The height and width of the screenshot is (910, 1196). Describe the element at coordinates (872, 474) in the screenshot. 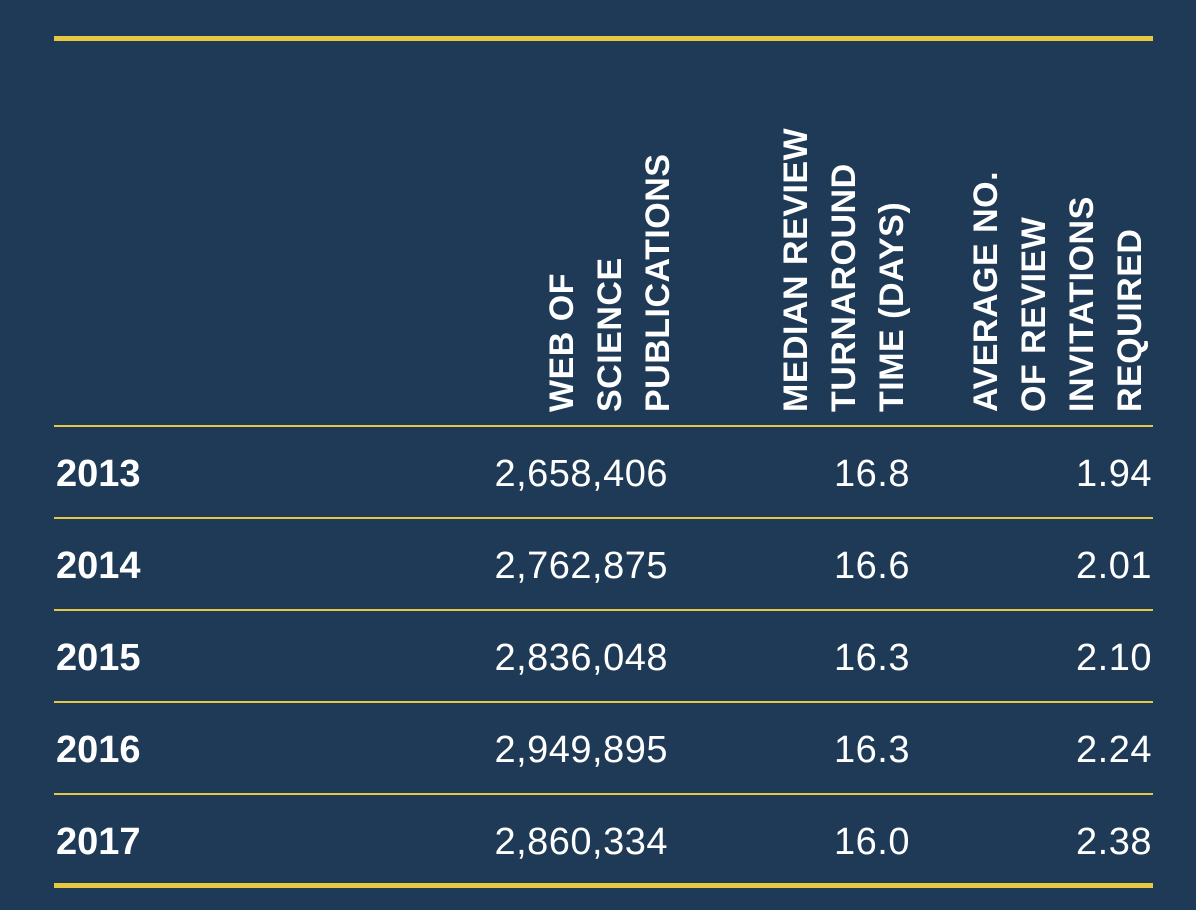

I see `cell-turnaround: 16.8` at that location.